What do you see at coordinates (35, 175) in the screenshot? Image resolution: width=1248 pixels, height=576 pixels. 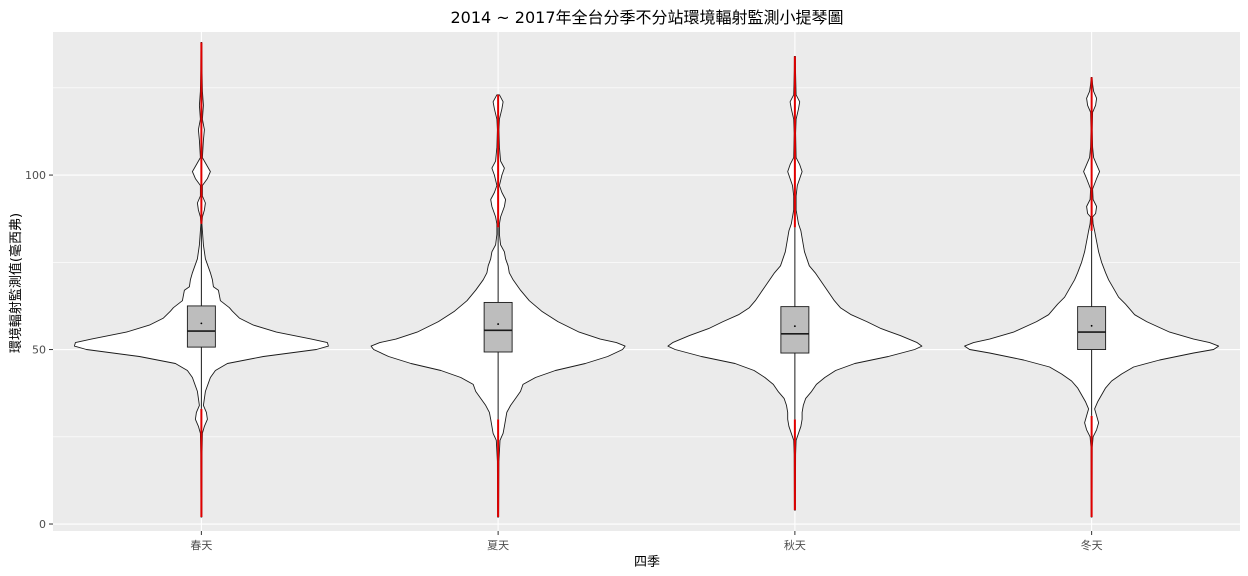 I see `y-tick-label: 100` at bounding box center [35, 175].